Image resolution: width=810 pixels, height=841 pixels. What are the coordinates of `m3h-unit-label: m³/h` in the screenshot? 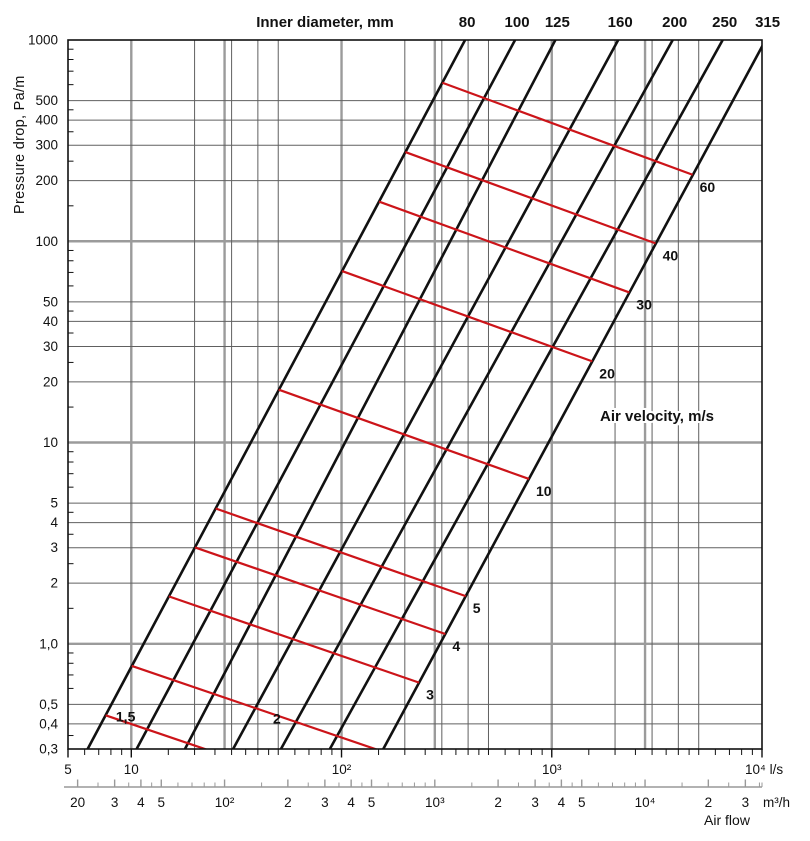 It's located at (776, 802).